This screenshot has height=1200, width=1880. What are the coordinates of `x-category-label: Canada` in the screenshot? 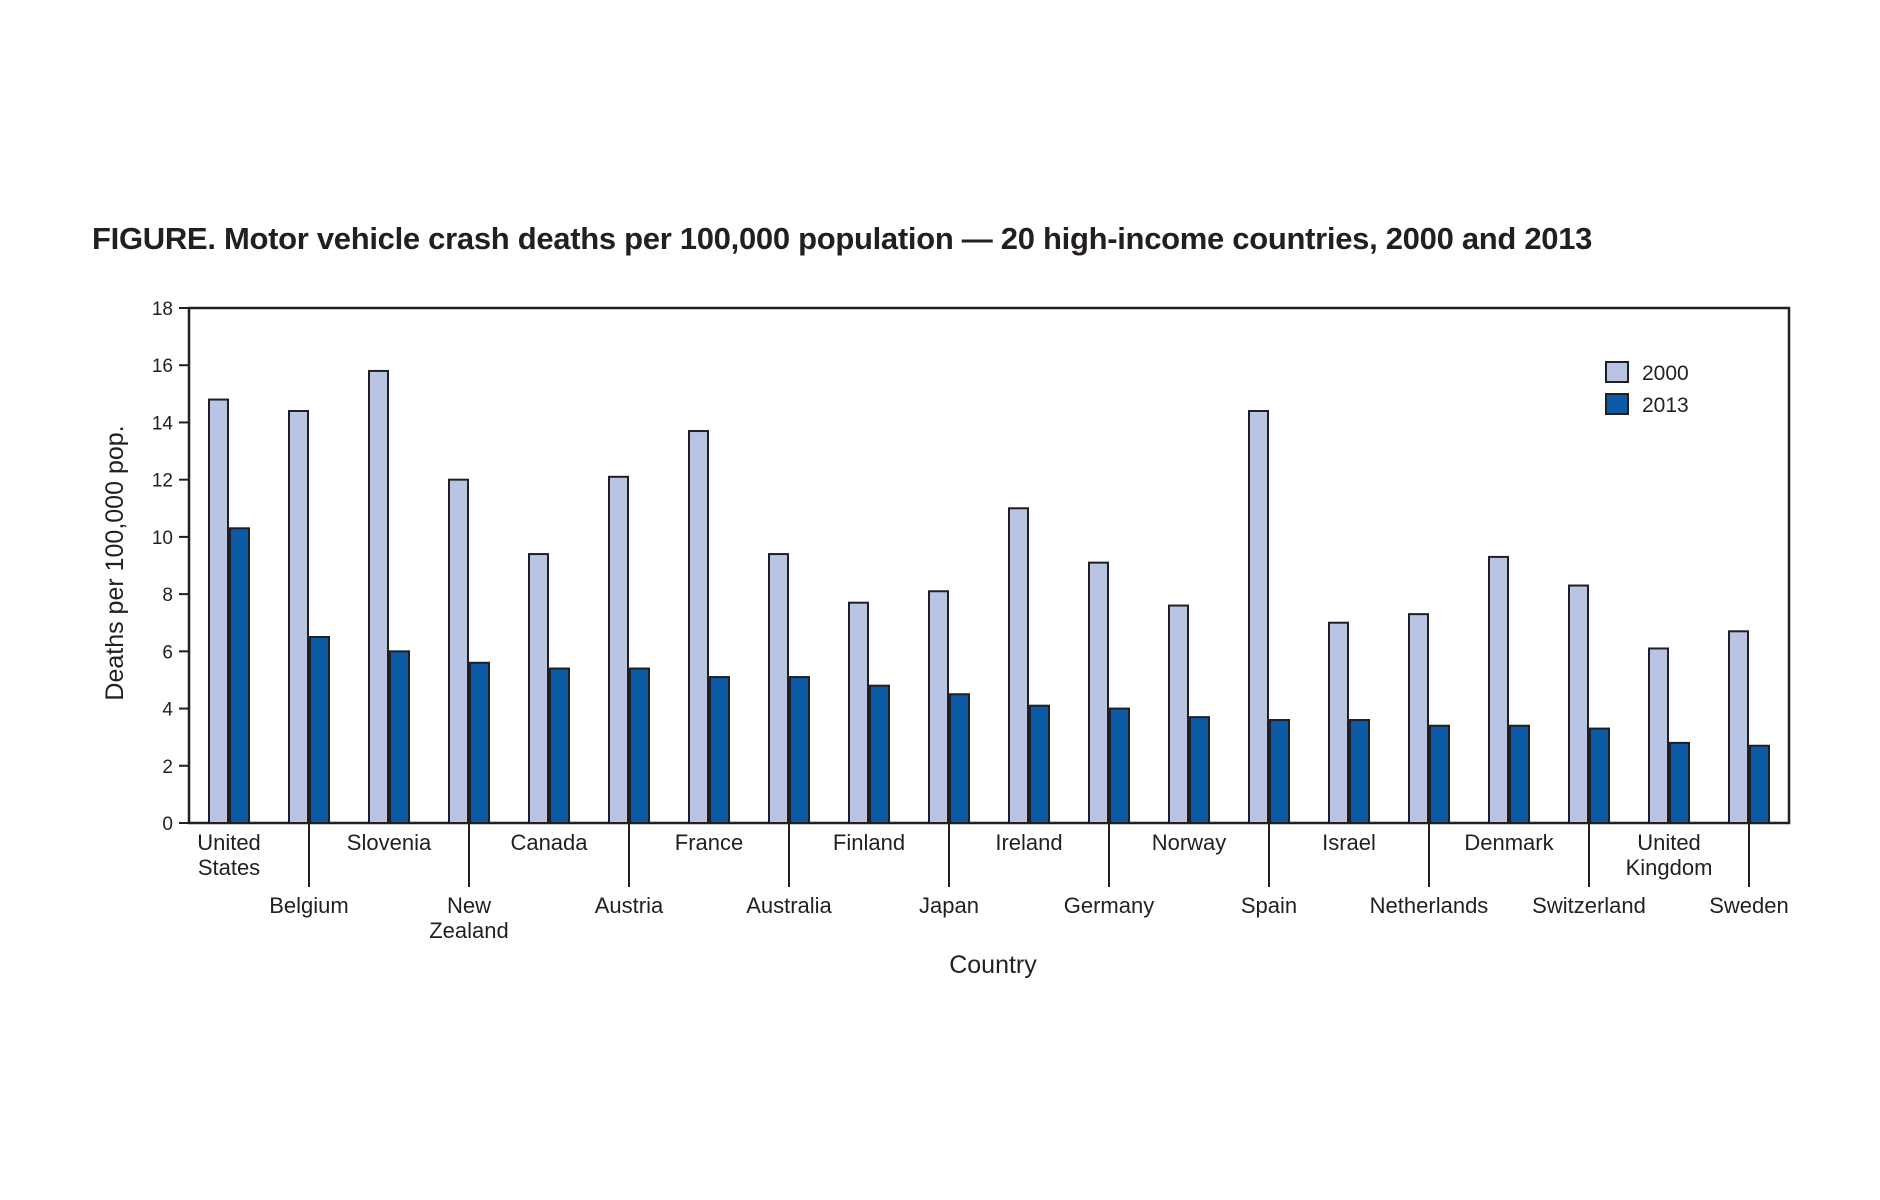 It's located at (549, 842).